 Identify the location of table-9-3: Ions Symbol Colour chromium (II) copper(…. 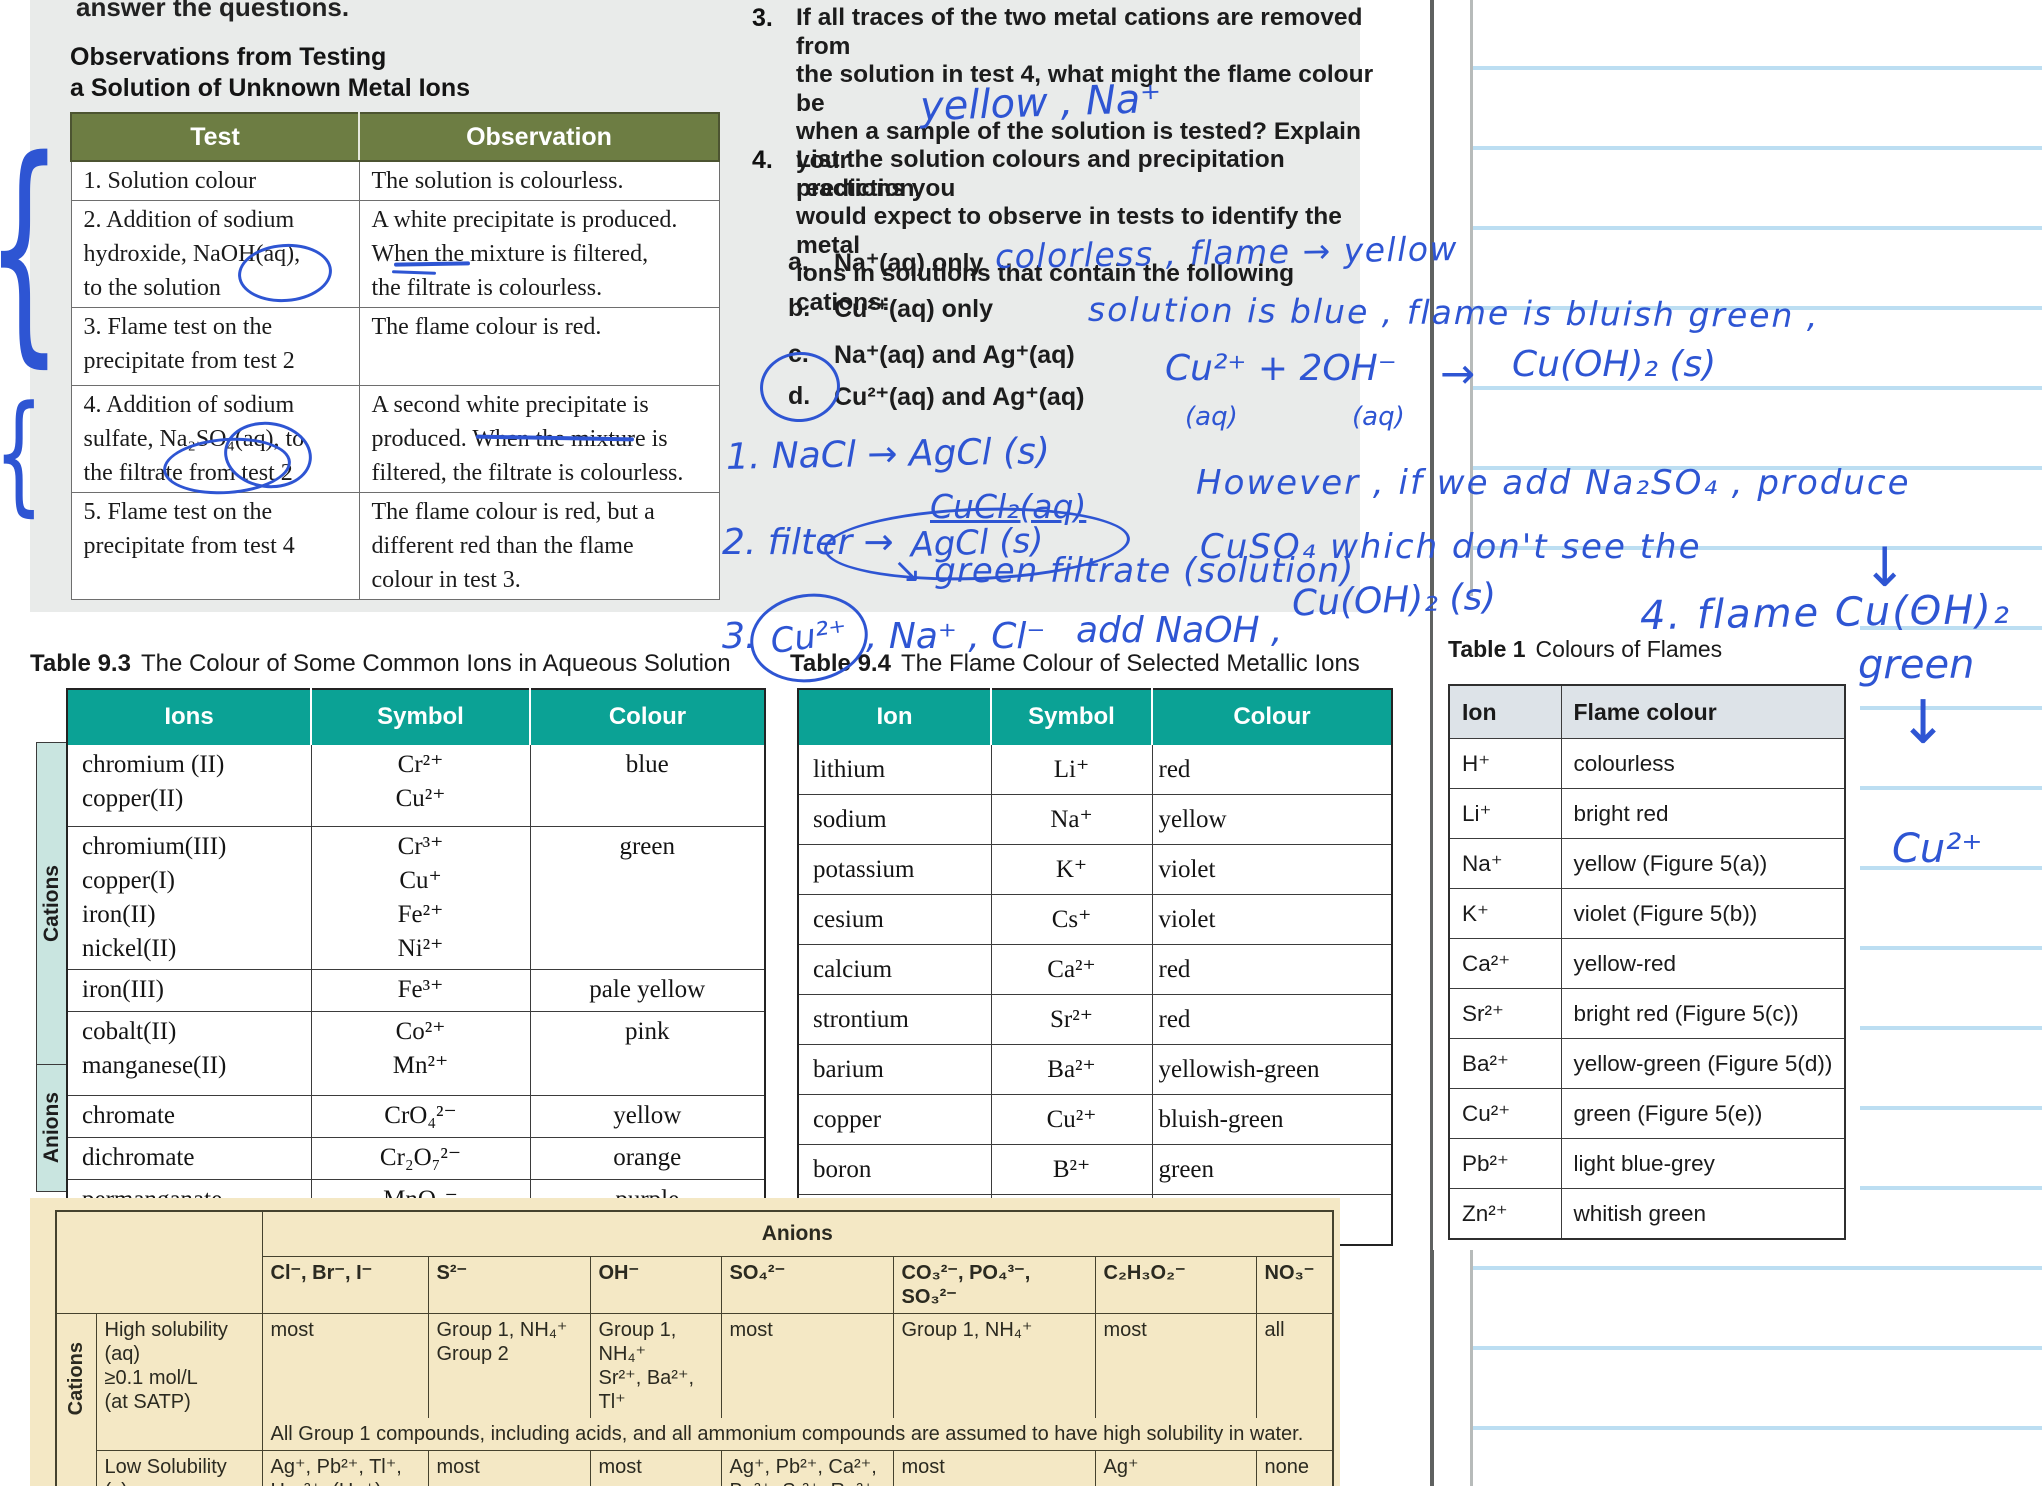
(416, 955).